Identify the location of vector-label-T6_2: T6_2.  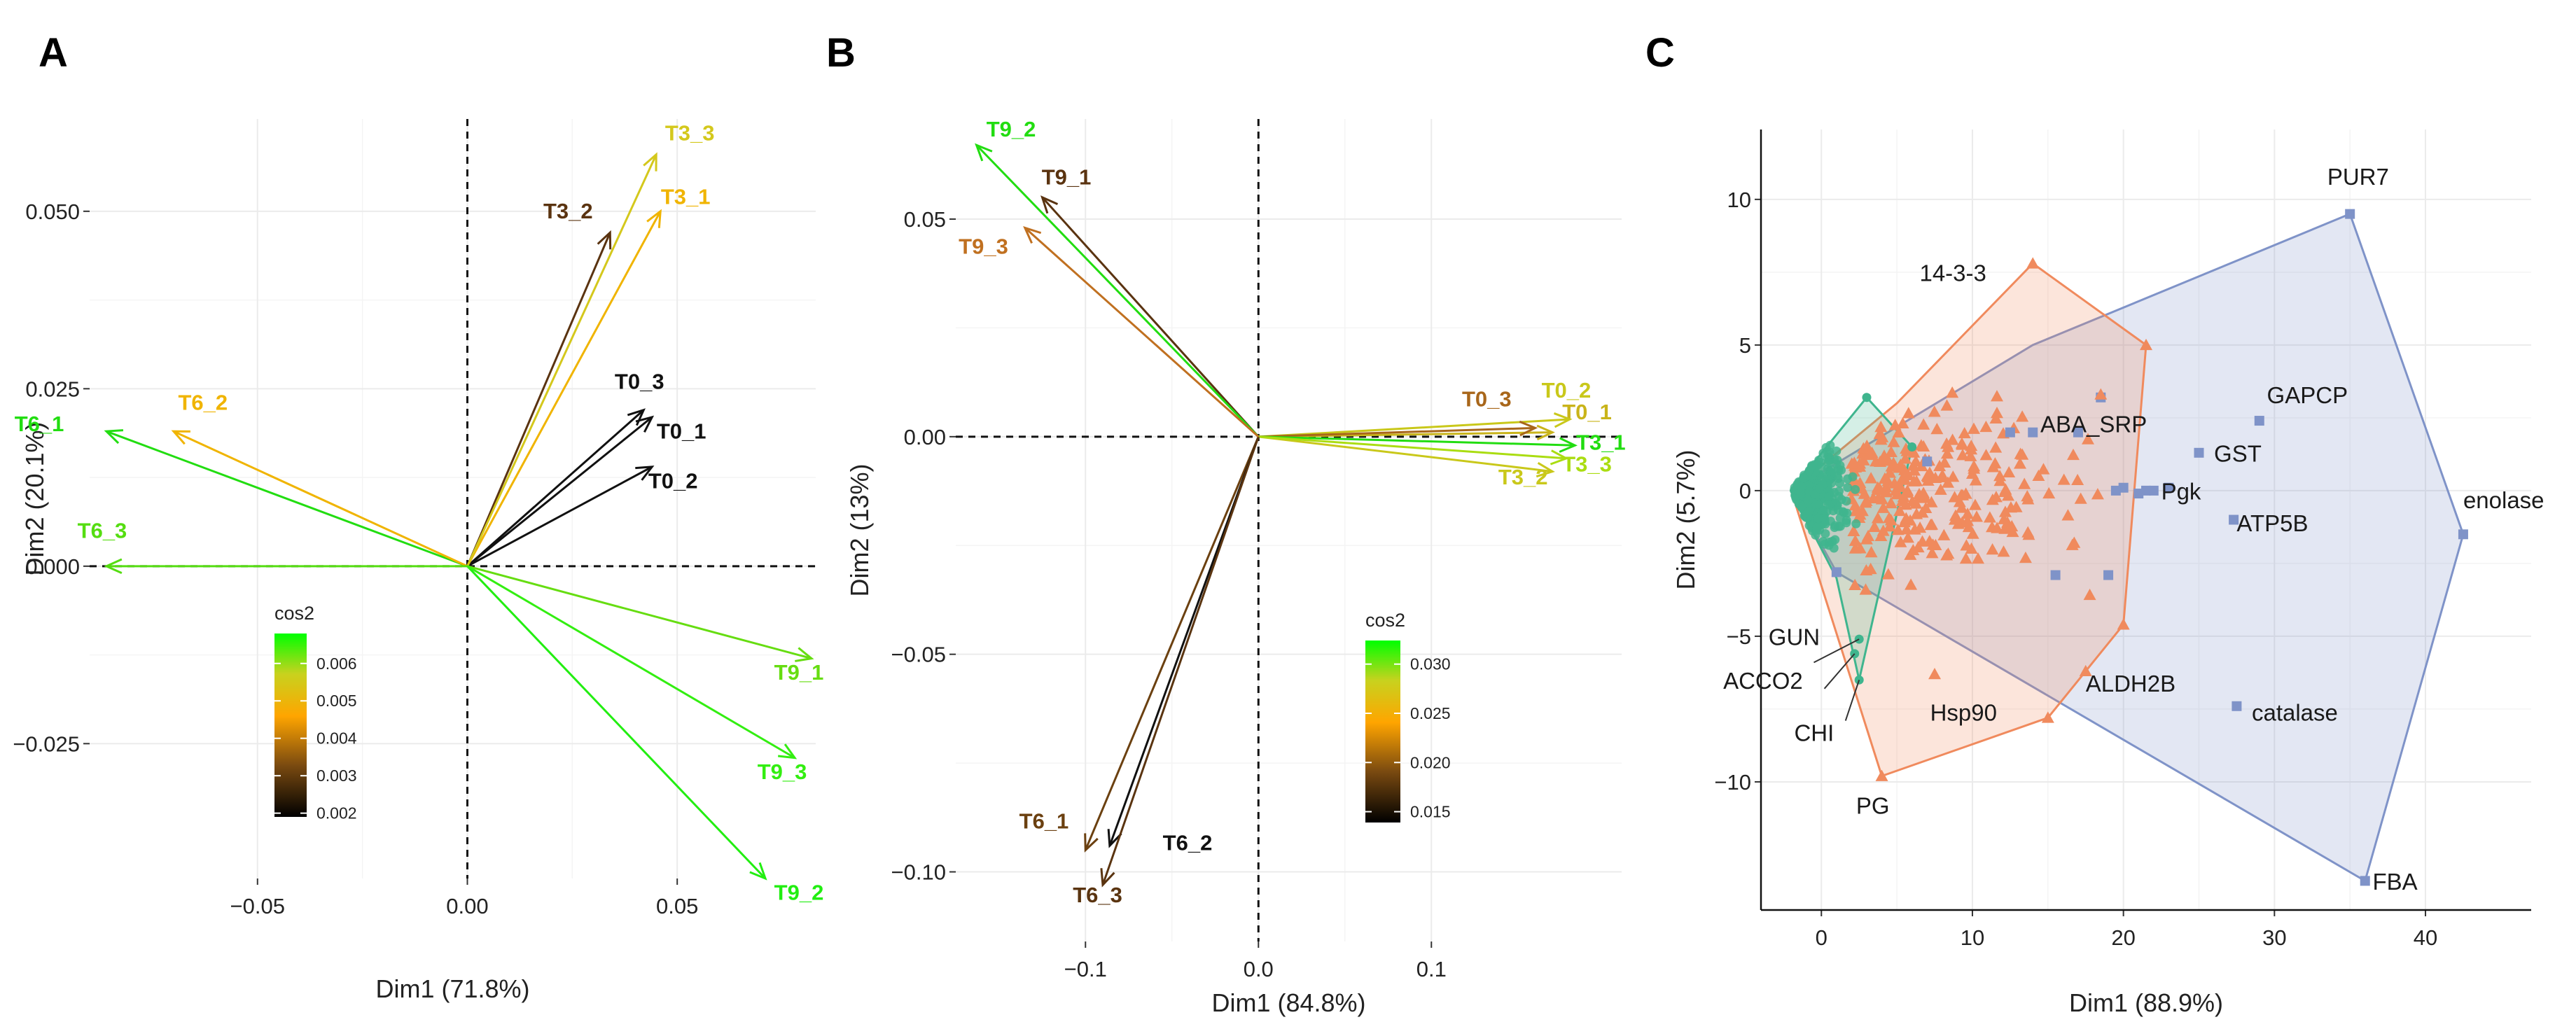
(1188, 842).